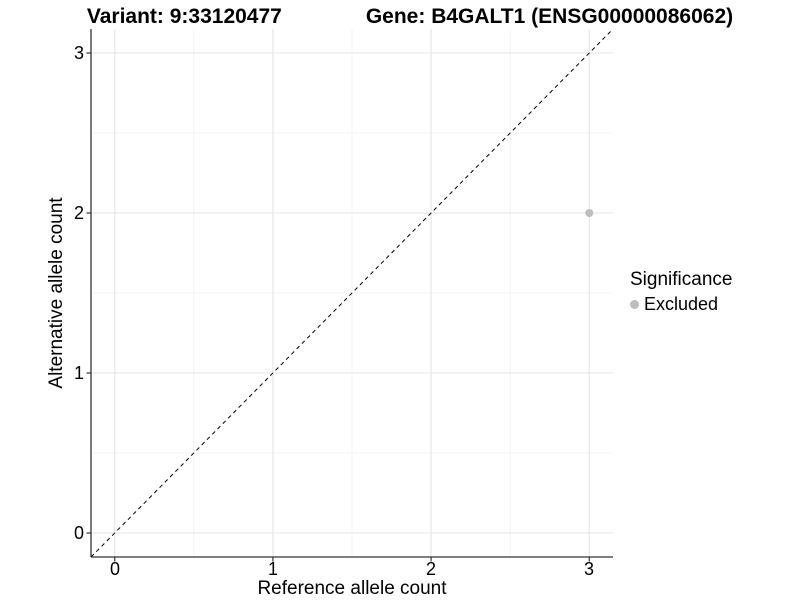  What do you see at coordinates (352, 588) in the screenshot?
I see `x-axis-title: Reference allele count` at bounding box center [352, 588].